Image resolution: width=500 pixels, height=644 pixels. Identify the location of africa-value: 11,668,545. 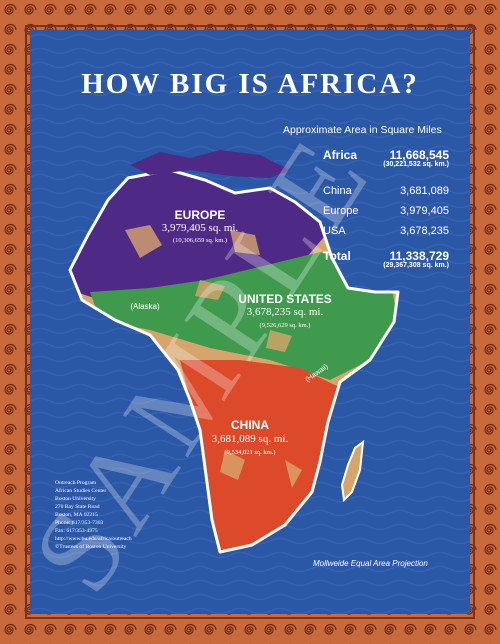
(419, 155).